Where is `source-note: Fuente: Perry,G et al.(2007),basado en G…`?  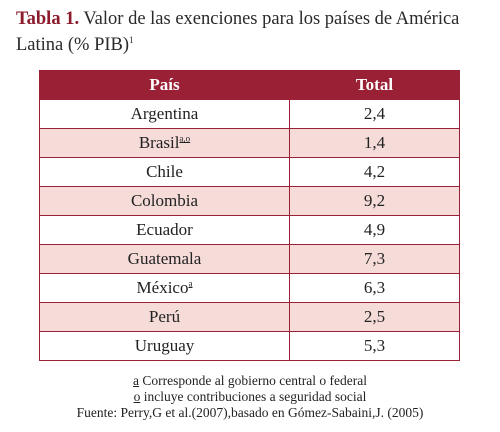
source-note: Fuente: Perry,G et al.(2007),basado en G… is located at coordinates (250, 412).